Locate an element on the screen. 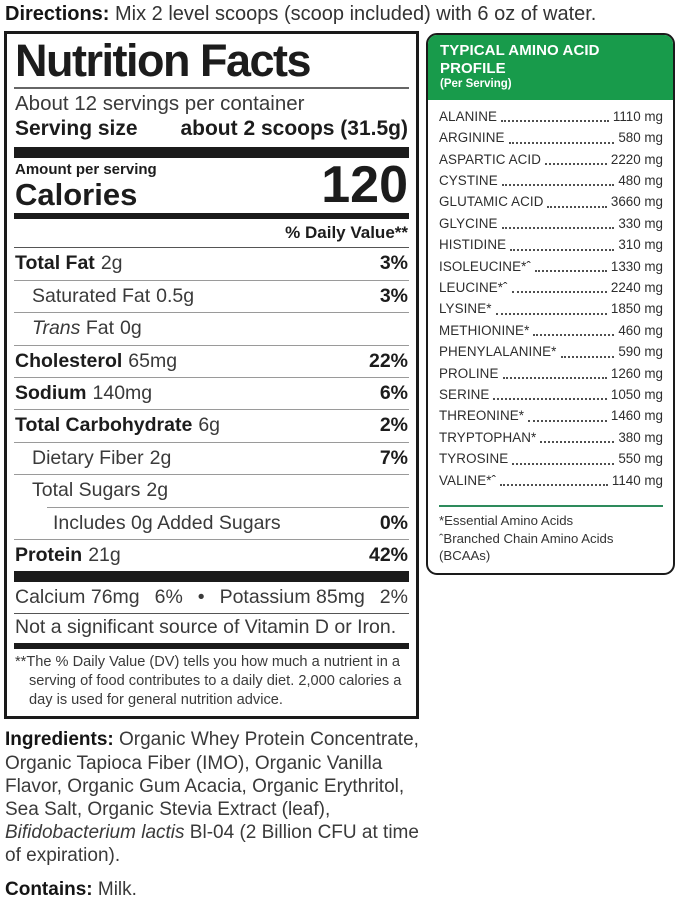  amino-acid-name: GLUTAMIC ACID is located at coordinates (491, 202).